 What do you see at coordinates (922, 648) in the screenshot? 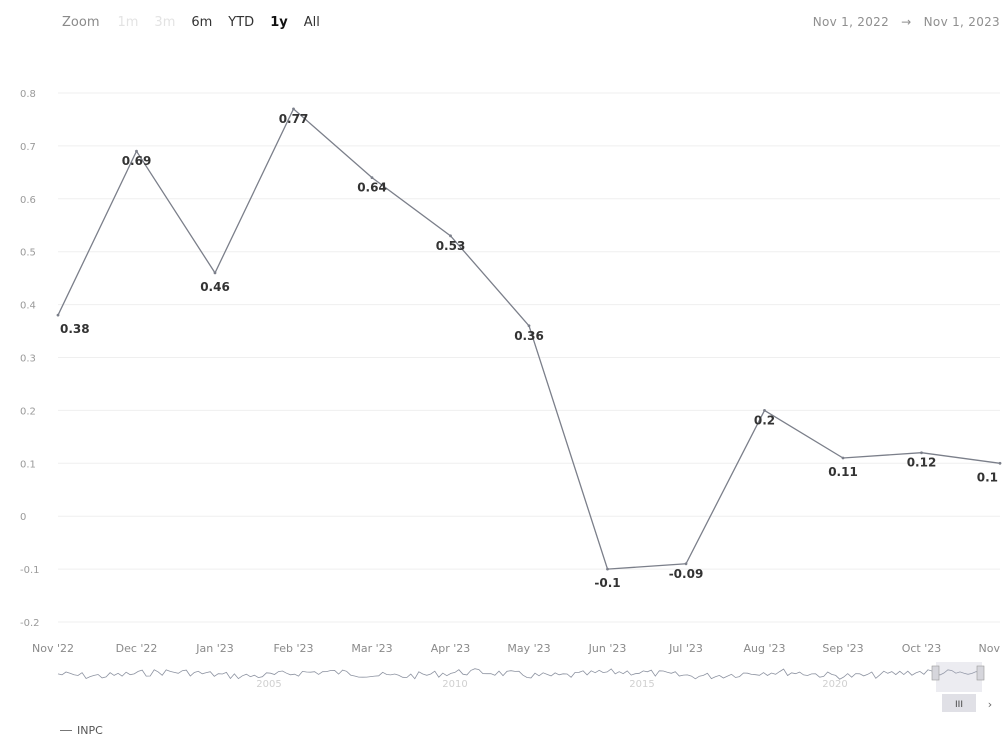
I see `x-tick-label: Oct '23` at bounding box center [922, 648].